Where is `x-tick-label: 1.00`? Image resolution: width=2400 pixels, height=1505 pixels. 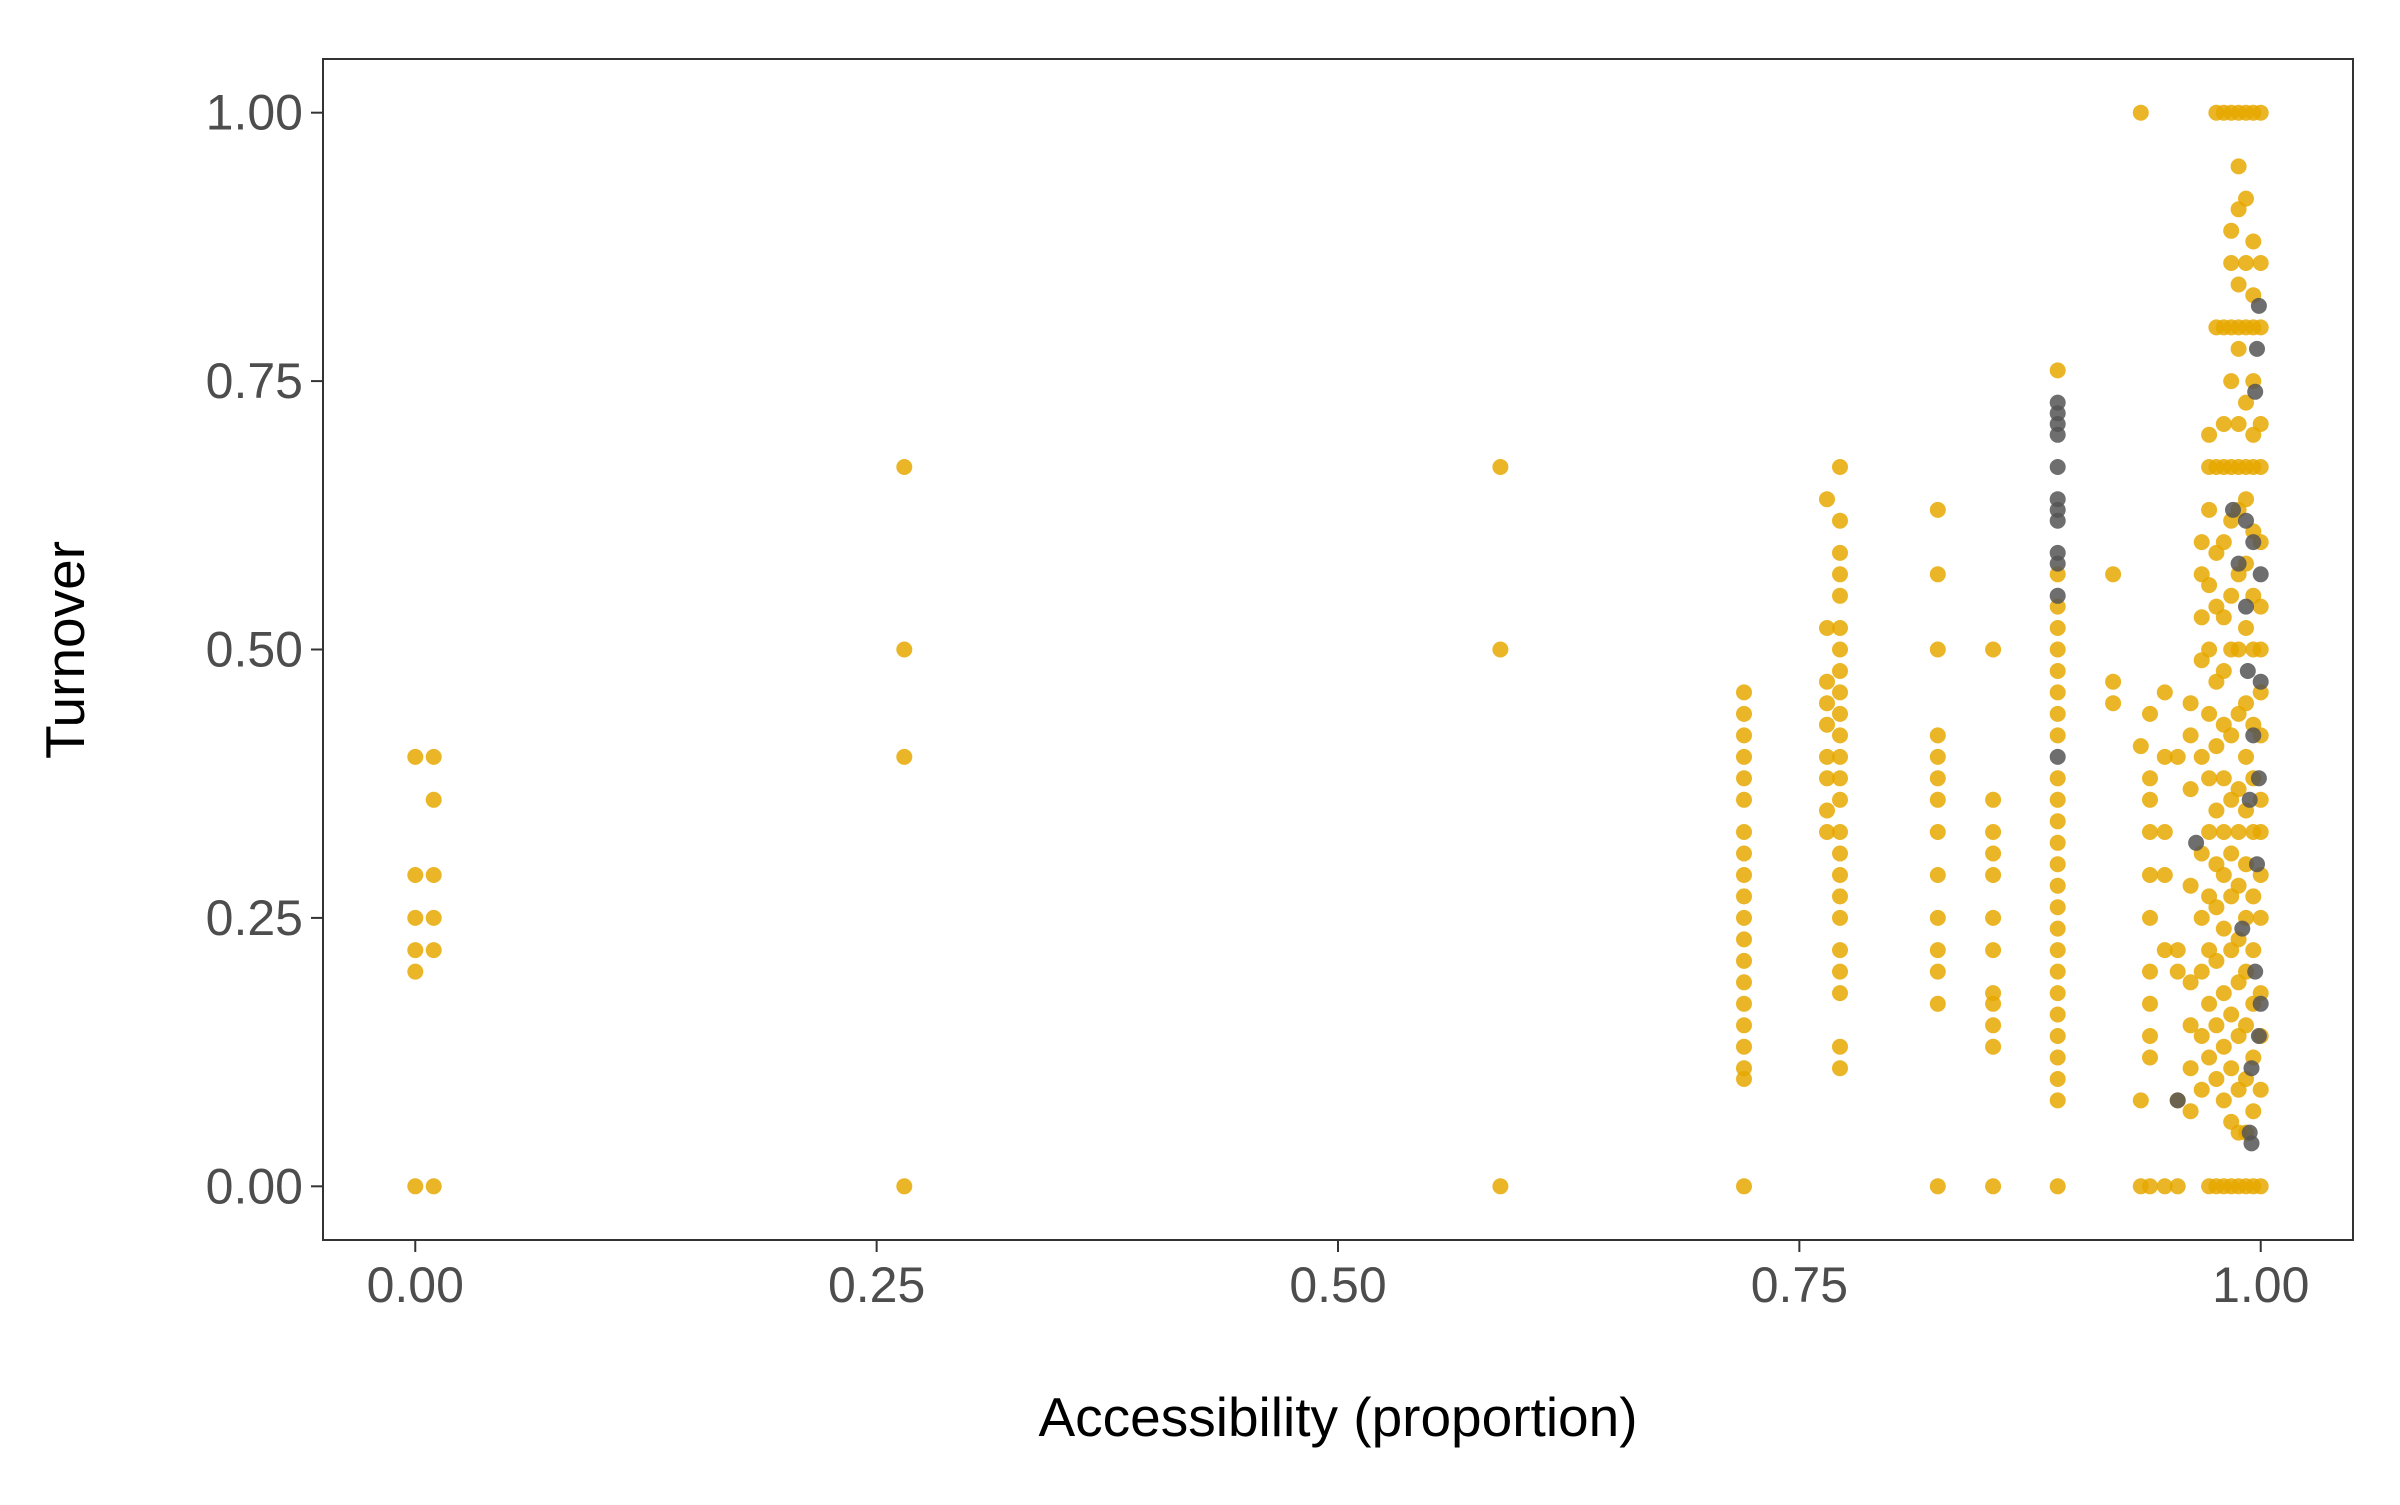
x-tick-label: 1.00 is located at coordinates (2260, 1285).